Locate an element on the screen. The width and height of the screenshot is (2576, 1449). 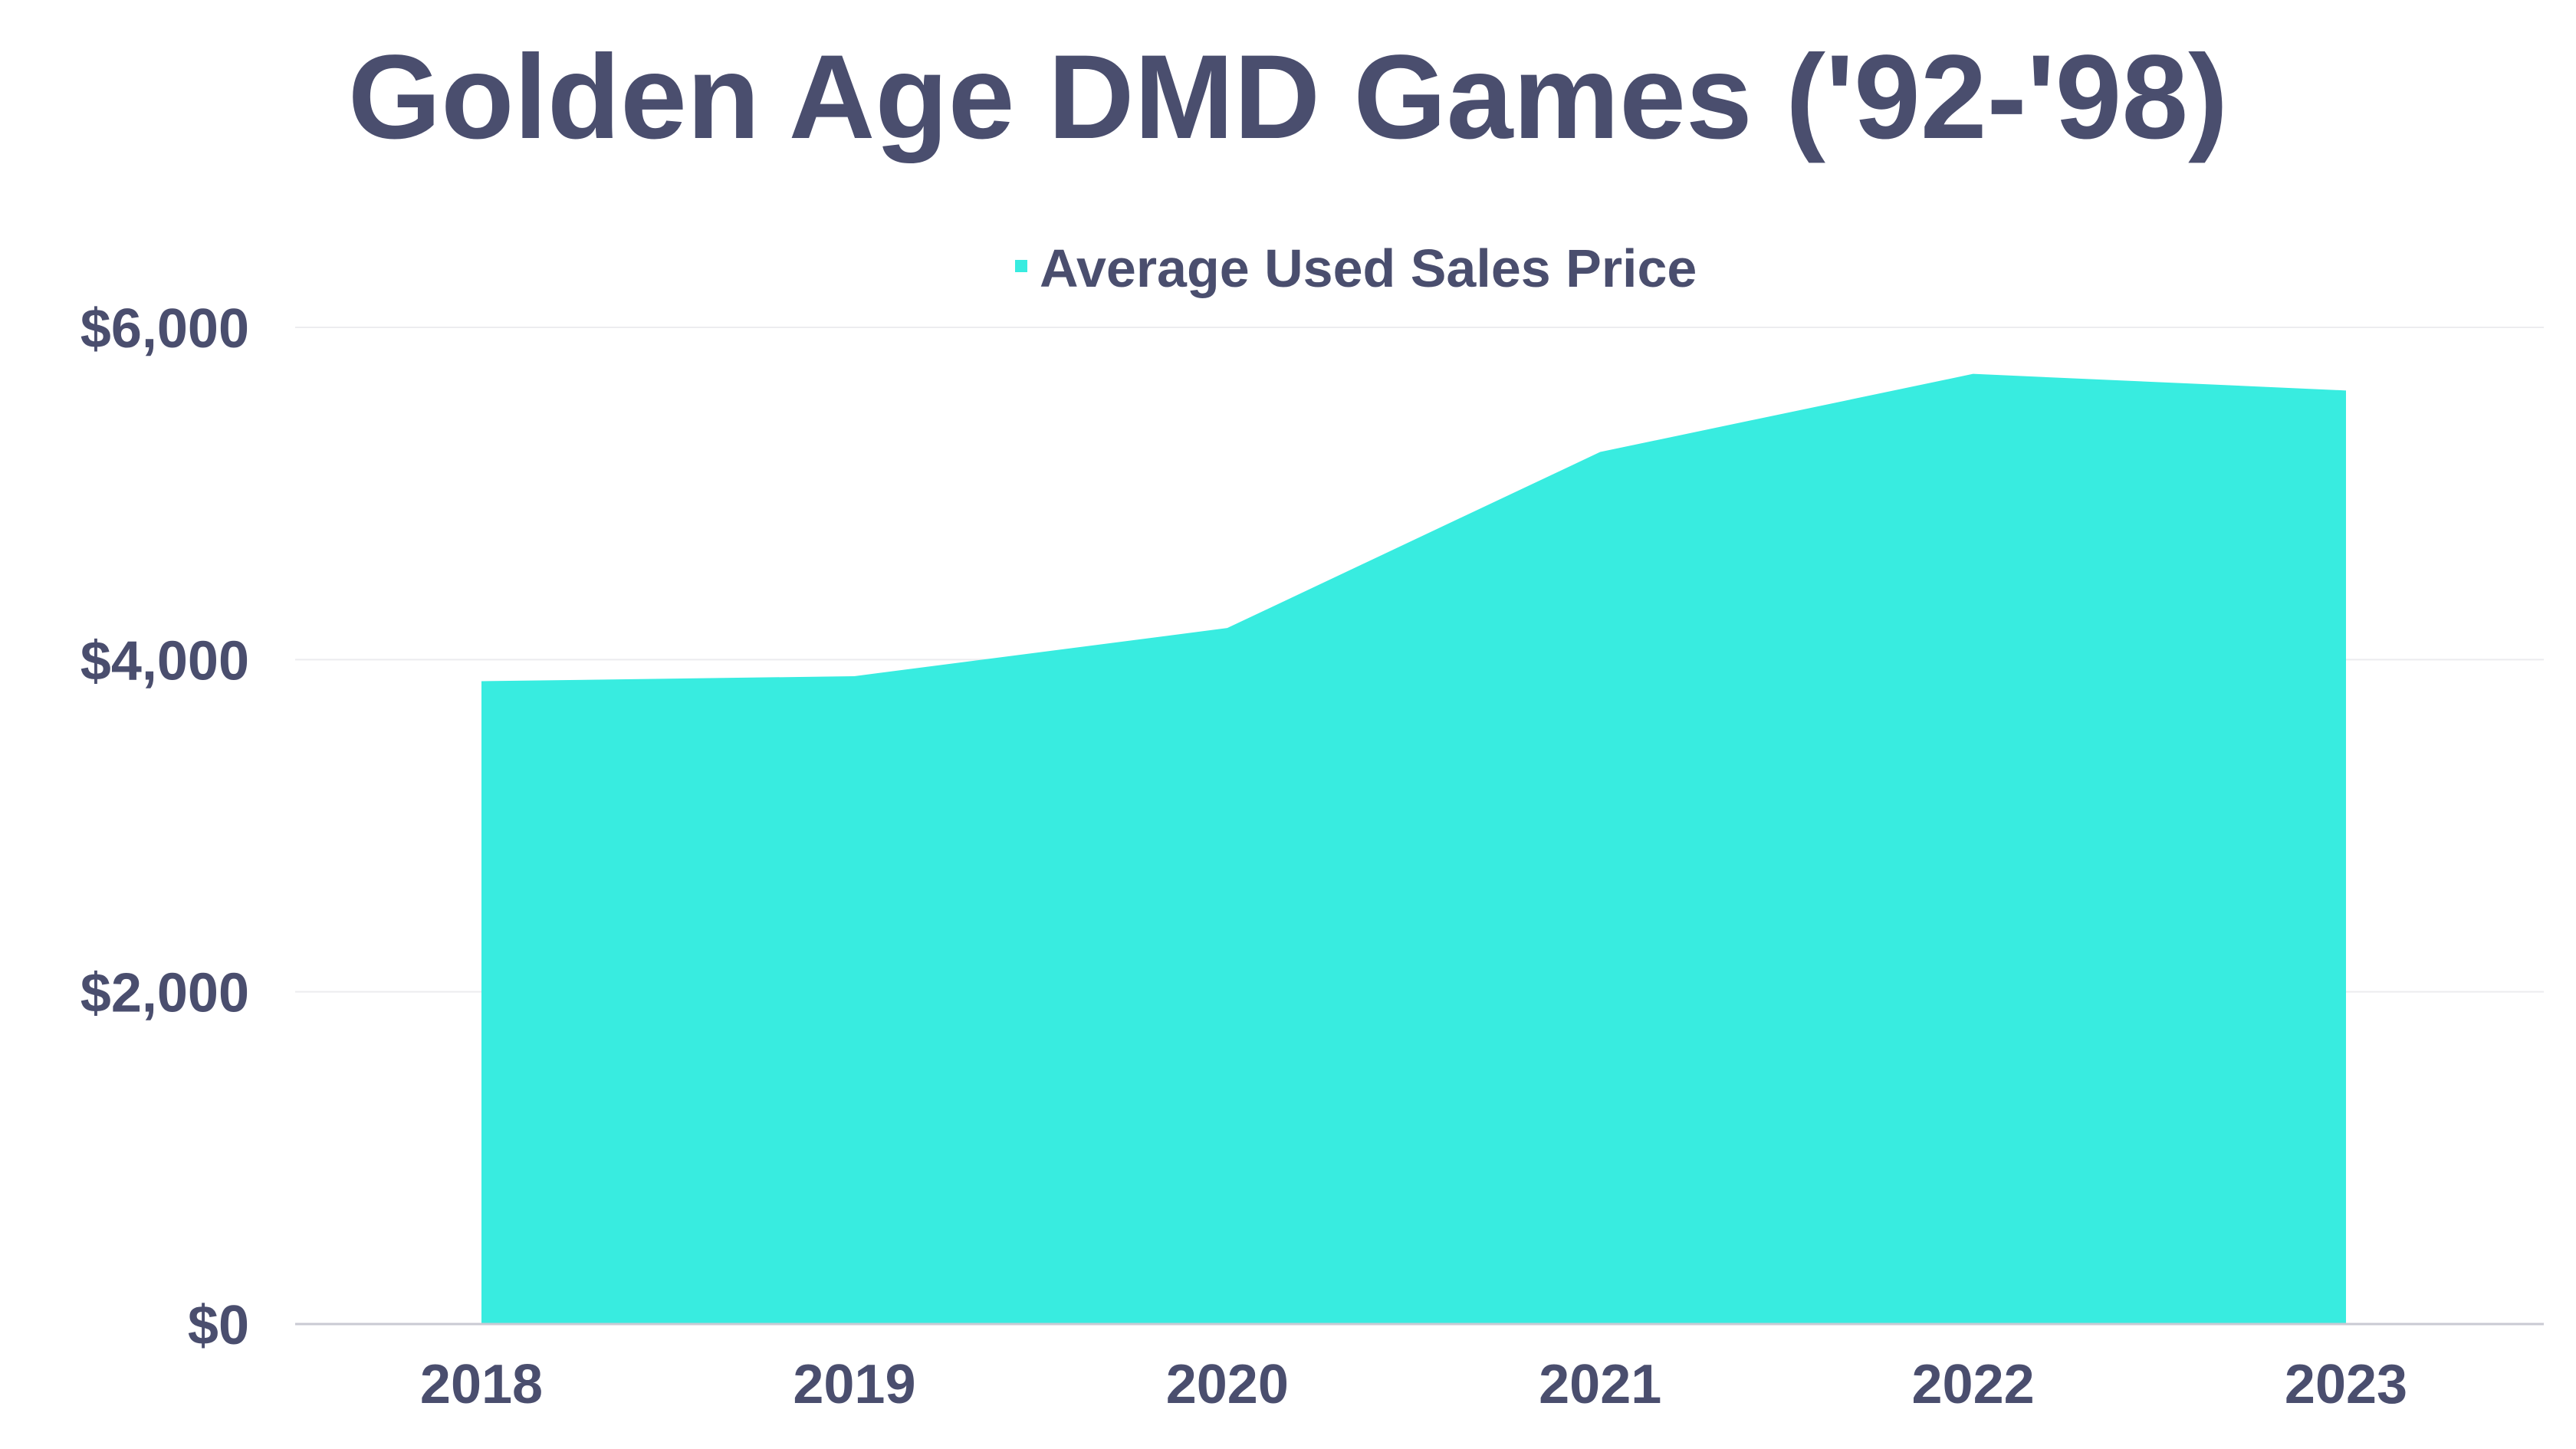
x-tick-label: 2023 is located at coordinates (2346, 1384).